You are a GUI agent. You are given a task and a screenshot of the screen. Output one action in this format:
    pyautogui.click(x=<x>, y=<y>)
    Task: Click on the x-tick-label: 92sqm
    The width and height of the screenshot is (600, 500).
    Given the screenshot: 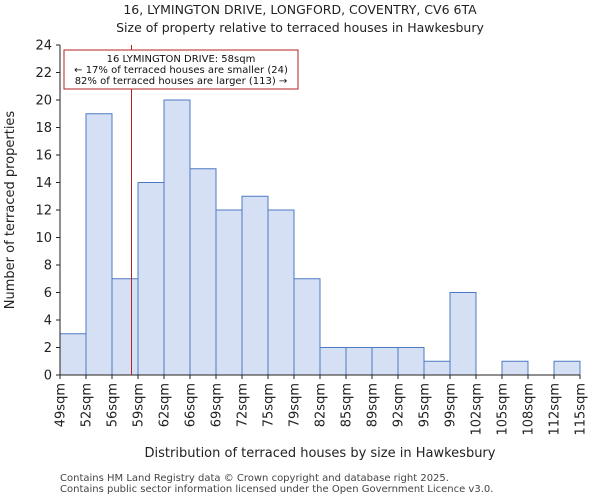 What is the action you would take?
    pyautogui.click(x=399, y=405)
    